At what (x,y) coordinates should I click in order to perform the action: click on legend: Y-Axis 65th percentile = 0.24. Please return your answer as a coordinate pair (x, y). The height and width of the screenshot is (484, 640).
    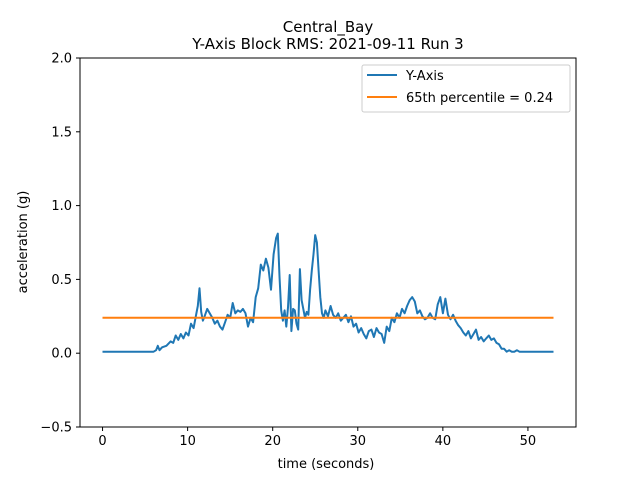
    Looking at the image, I should click on (466, 88).